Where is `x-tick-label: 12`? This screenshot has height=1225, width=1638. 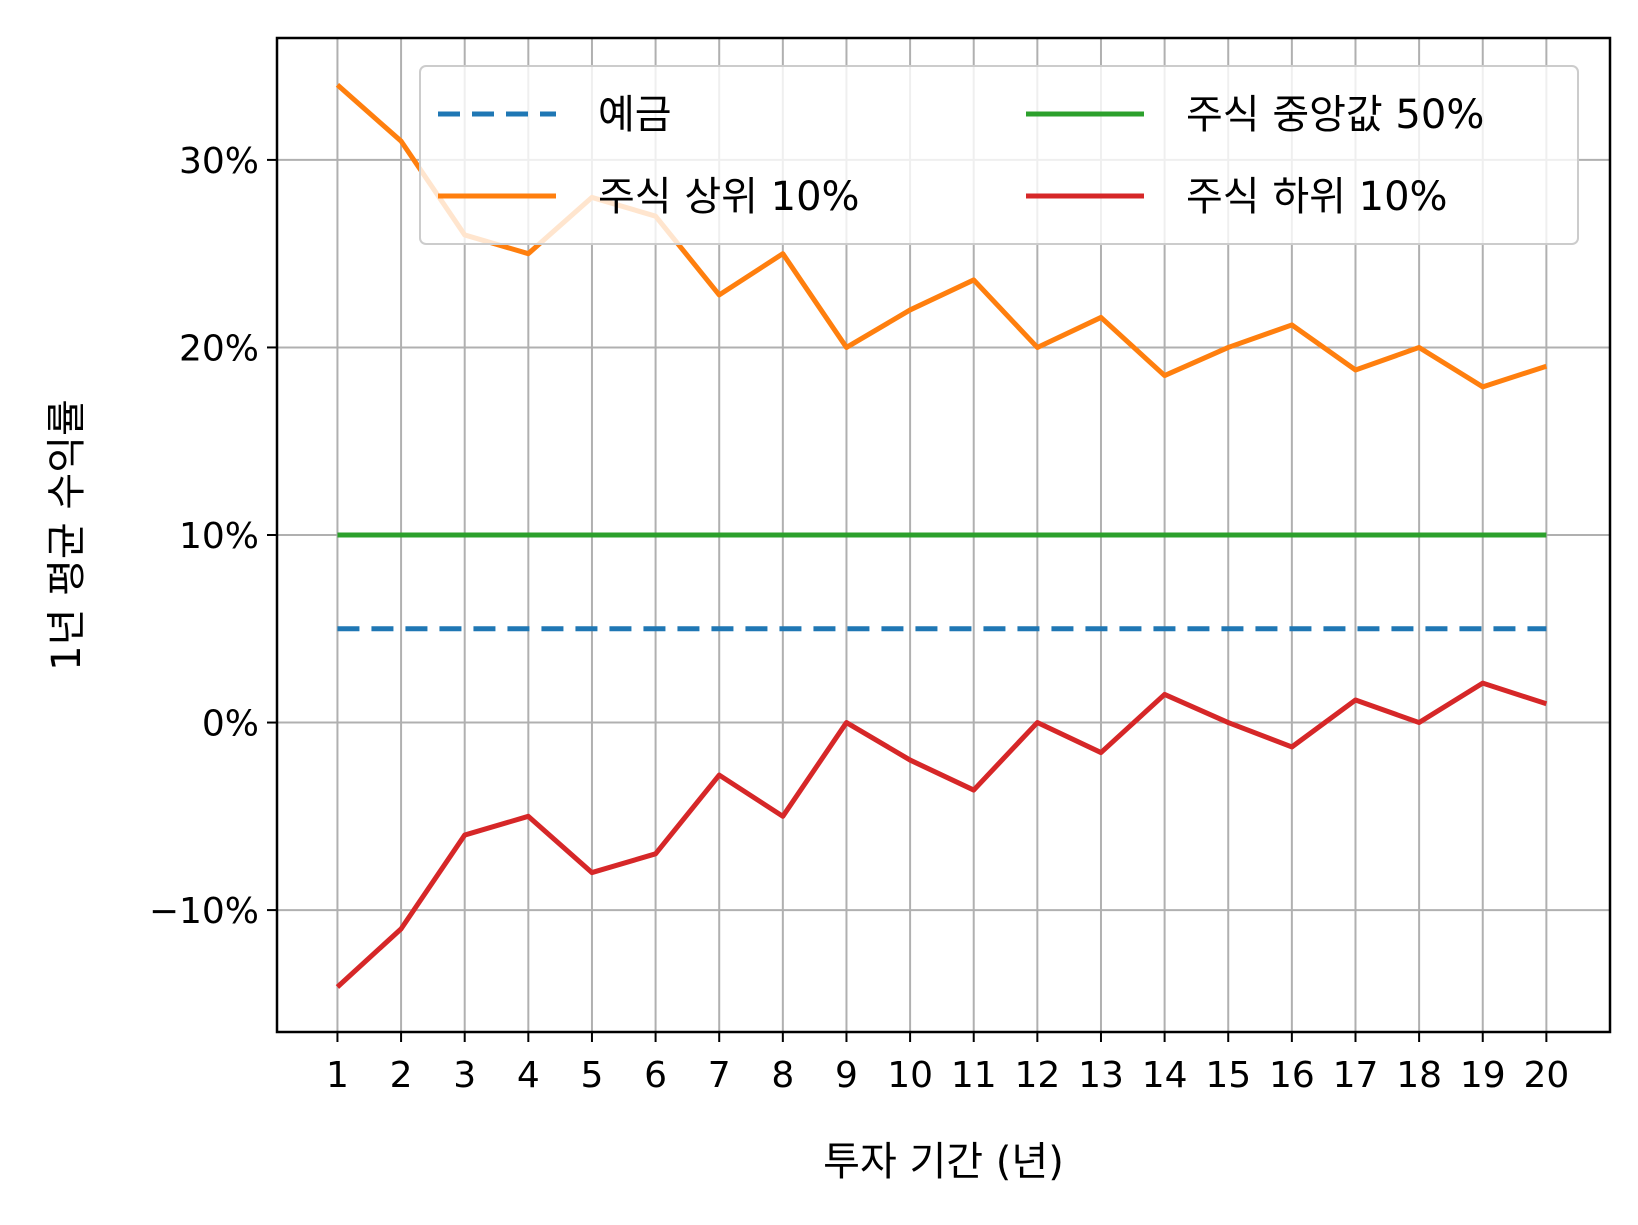
x-tick-label: 12 is located at coordinates (1037, 1075).